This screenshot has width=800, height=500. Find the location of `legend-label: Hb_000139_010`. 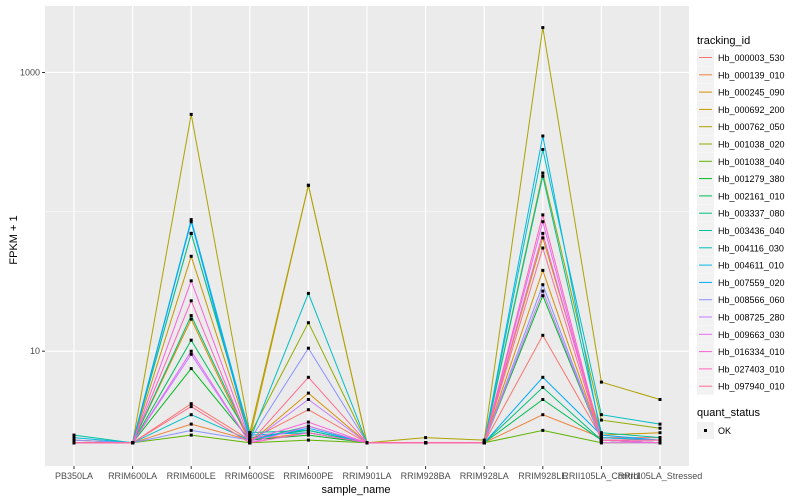

legend-label: Hb_000139_010 is located at coordinates (751, 75).